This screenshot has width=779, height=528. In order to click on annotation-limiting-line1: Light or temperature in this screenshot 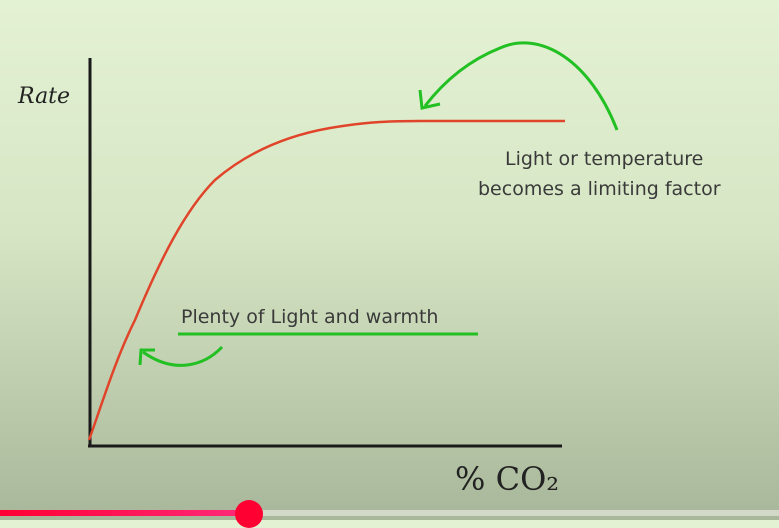, I will do `click(604, 159)`.